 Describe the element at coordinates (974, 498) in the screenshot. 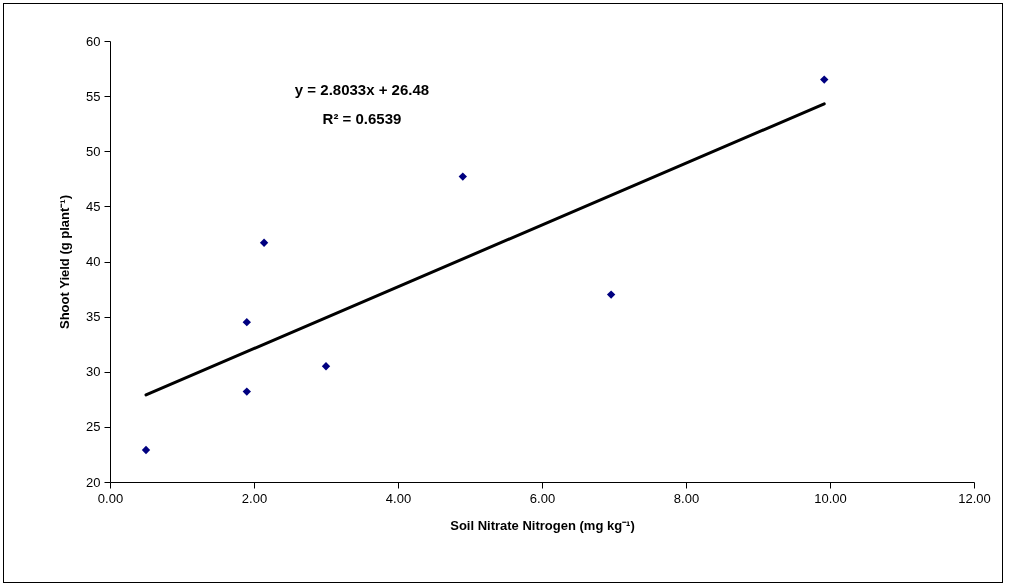

I see `x-tick-label: 12.00` at that location.